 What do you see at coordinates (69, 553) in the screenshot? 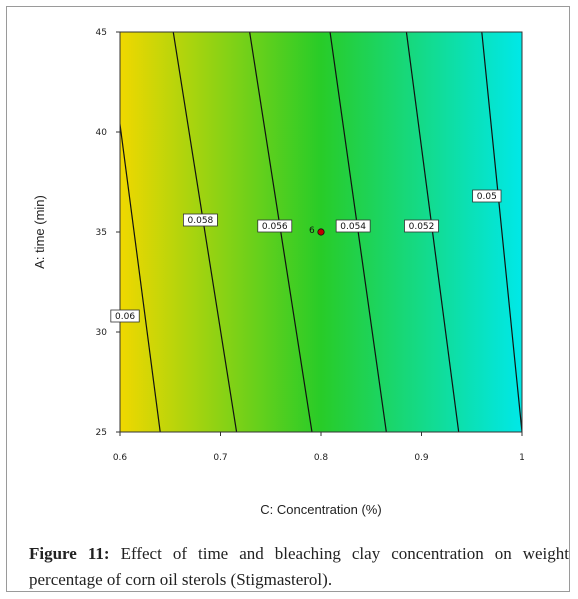
I see `caption-label: Figure 11:` at bounding box center [69, 553].